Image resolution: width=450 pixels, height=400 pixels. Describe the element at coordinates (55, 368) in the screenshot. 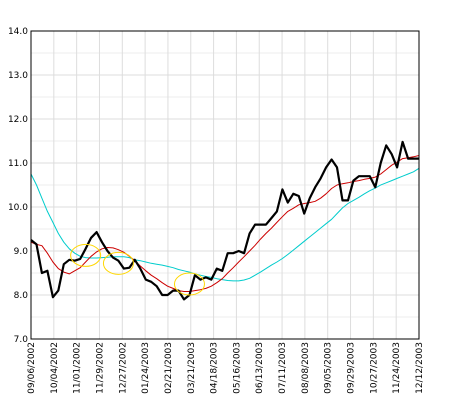

I see `x-tick-label: 10/04/2002` at that location.